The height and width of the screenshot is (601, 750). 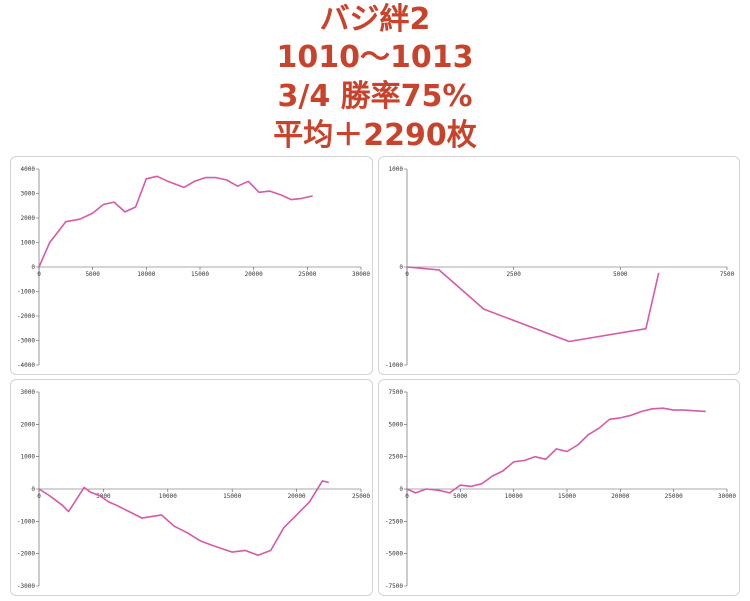 What do you see at coordinates (396, 457) in the screenshot?
I see `y-tick-label: 2500` at bounding box center [396, 457].